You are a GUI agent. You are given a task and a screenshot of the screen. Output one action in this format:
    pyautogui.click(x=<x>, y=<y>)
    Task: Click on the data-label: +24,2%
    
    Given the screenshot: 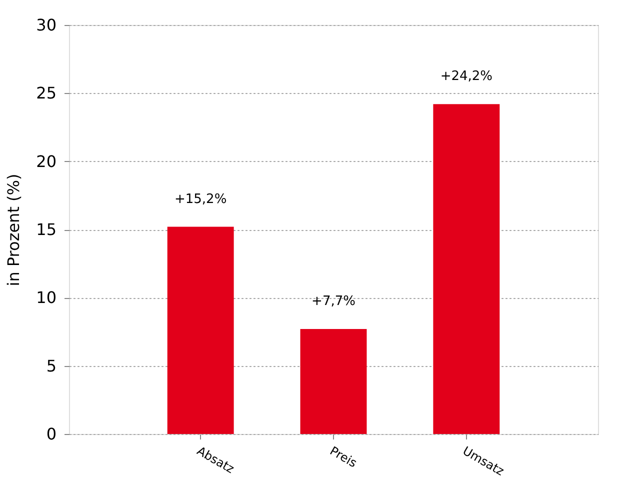 What is the action you would take?
    pyautogui.click(x=466, y=76)
    